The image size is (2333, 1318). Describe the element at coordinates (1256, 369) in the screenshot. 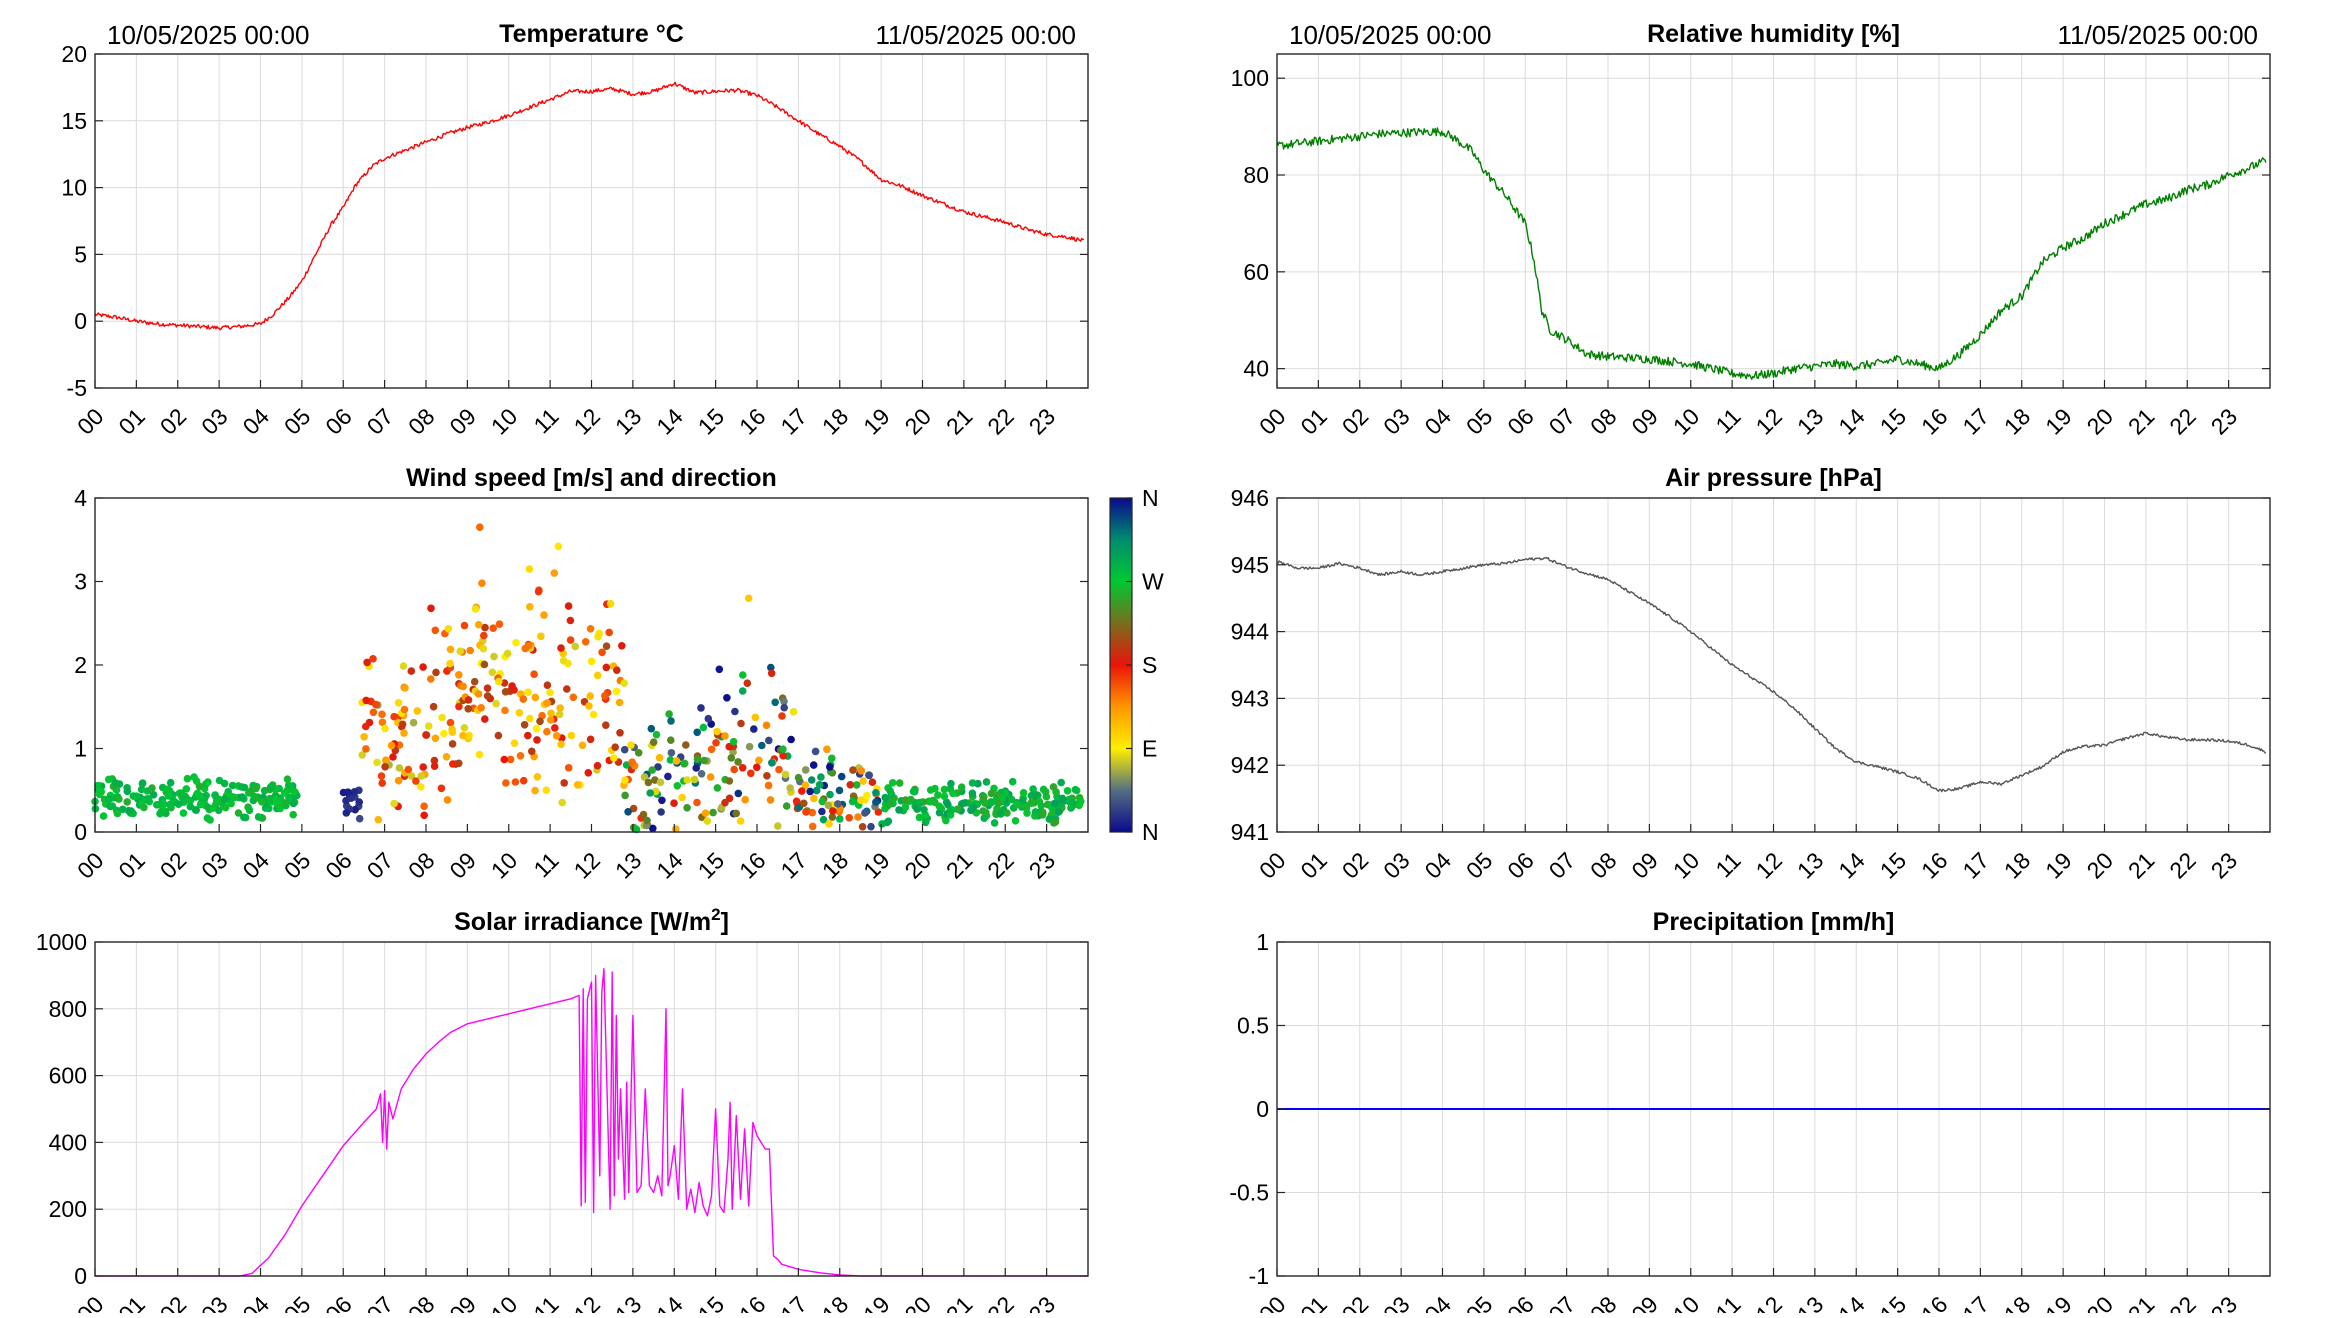

I see `humidity-y-tick-label: 40` at that location.